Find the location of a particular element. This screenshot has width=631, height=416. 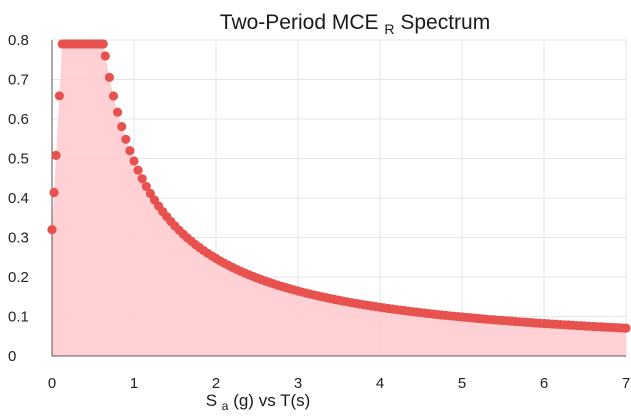

x-tick-label: 5 is located at coordinates (462, 383).